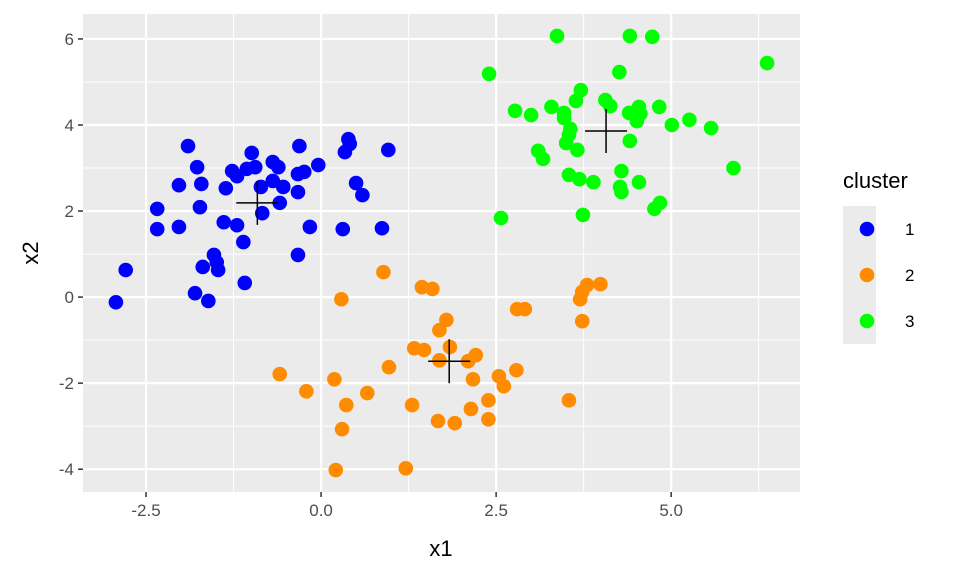 The height and width of the screenshot is (581, 960). What do you see at coordinates (671, 510) in the screenshot?
I see `x-tick-label: 5.0` at bounding box center [671, 510].